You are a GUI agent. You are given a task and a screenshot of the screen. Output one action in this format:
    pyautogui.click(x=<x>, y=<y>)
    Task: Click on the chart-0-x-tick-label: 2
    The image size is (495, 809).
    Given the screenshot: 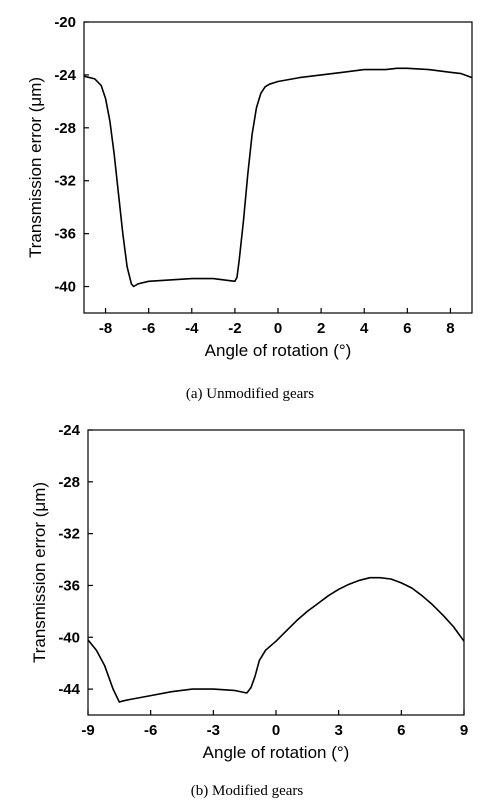 What is the action you would take?
    pyautogui.click(x=321, y=328)
    